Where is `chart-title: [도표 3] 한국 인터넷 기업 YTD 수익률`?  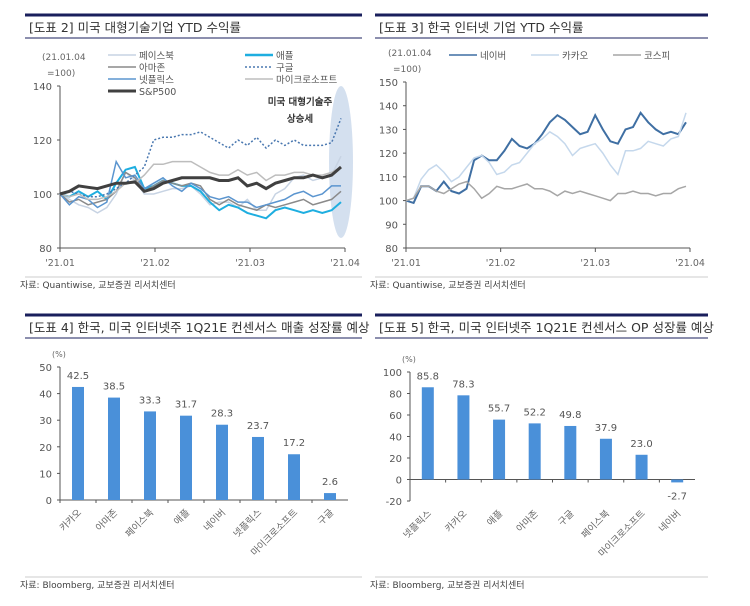 chart-title: [도표 3] 한국 인터넷 기업 YTD 수익률 is located at coordinates (481, 27).